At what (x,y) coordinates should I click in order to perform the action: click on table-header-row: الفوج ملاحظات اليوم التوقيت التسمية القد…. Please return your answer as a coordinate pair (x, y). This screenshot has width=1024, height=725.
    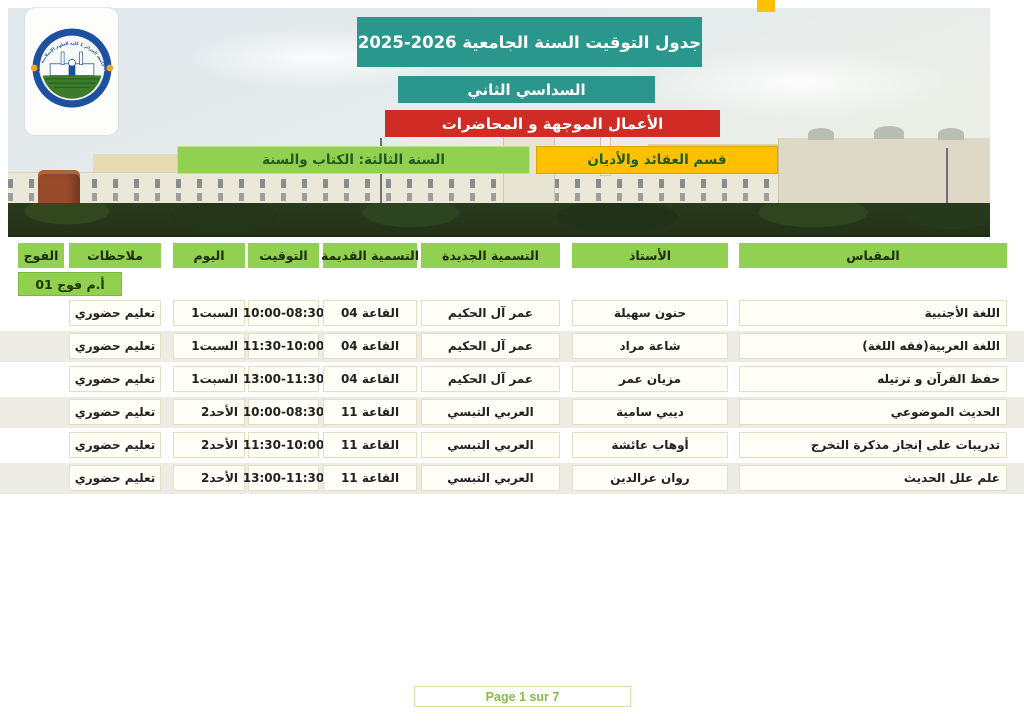
    Looking at the image, I should click on (512, 255).